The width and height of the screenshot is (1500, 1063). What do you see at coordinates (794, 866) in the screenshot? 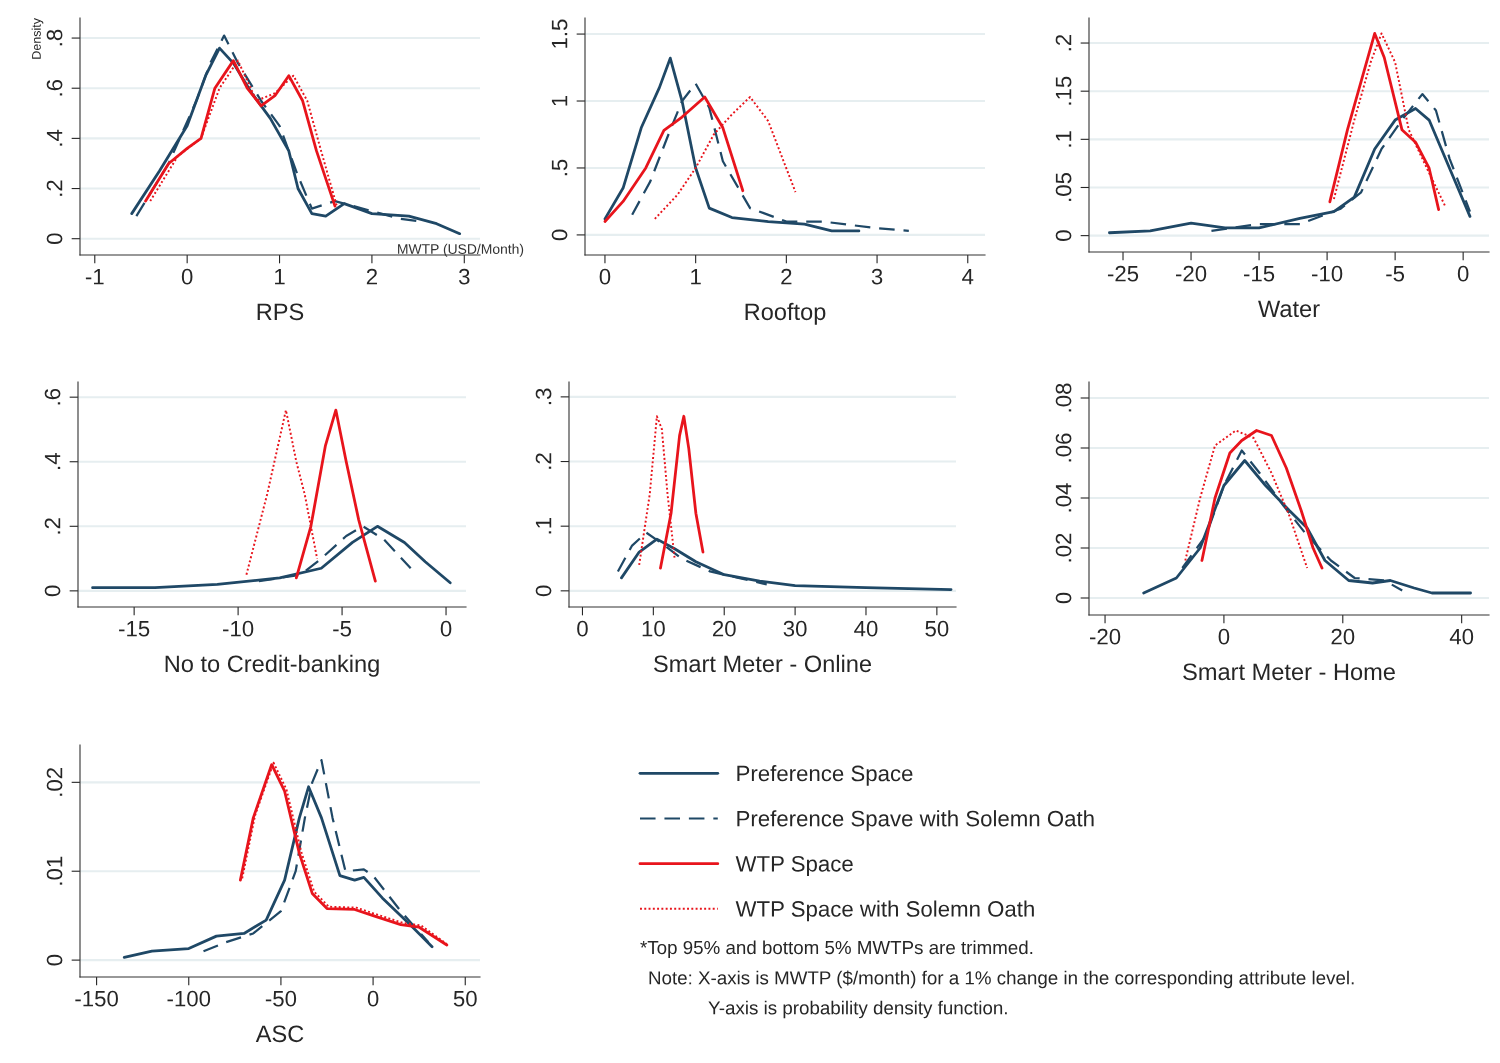
I see `legend-label: WTP Space` at bounding box center [794, 866].